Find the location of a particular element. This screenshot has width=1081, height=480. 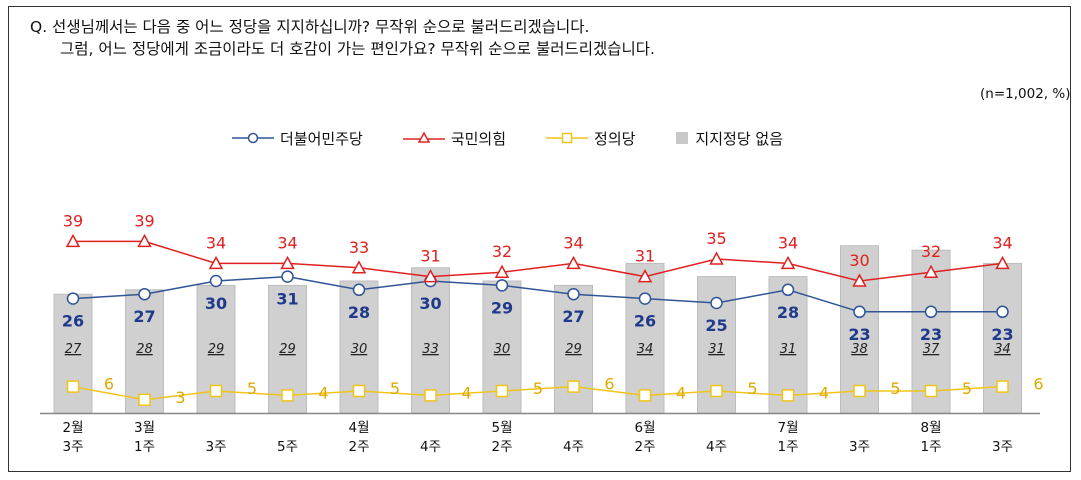

x-month-label-1: 3월 is located at coordinates (144, 428).